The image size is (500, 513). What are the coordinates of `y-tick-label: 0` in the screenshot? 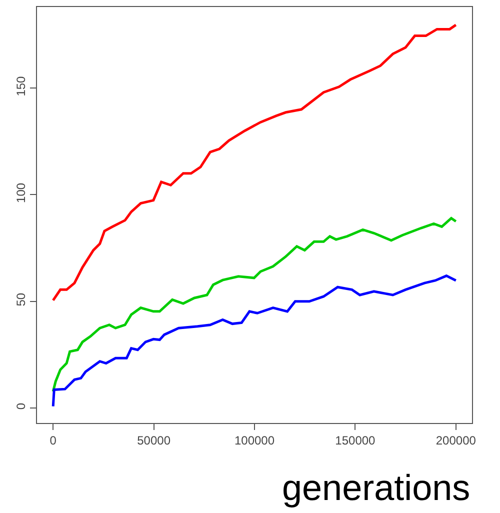 It's located at (21, 406).